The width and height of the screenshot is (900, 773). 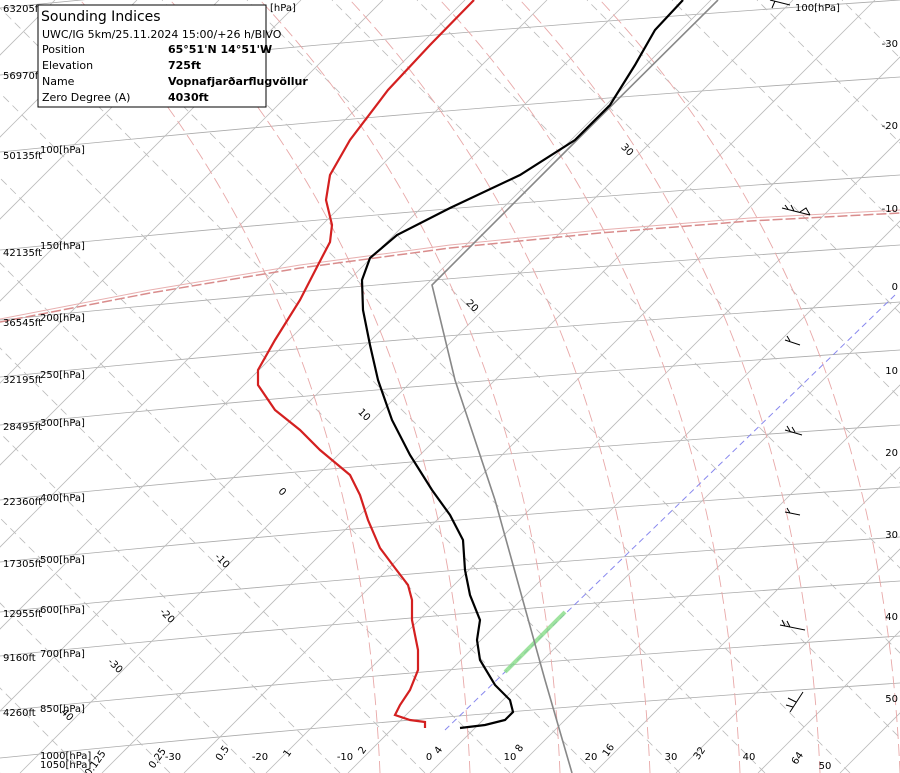 What do you see at coordinates (260, 757) in the screenshot?
I see `bottom-temperature-label: -20` at bounding box center [260, 757].